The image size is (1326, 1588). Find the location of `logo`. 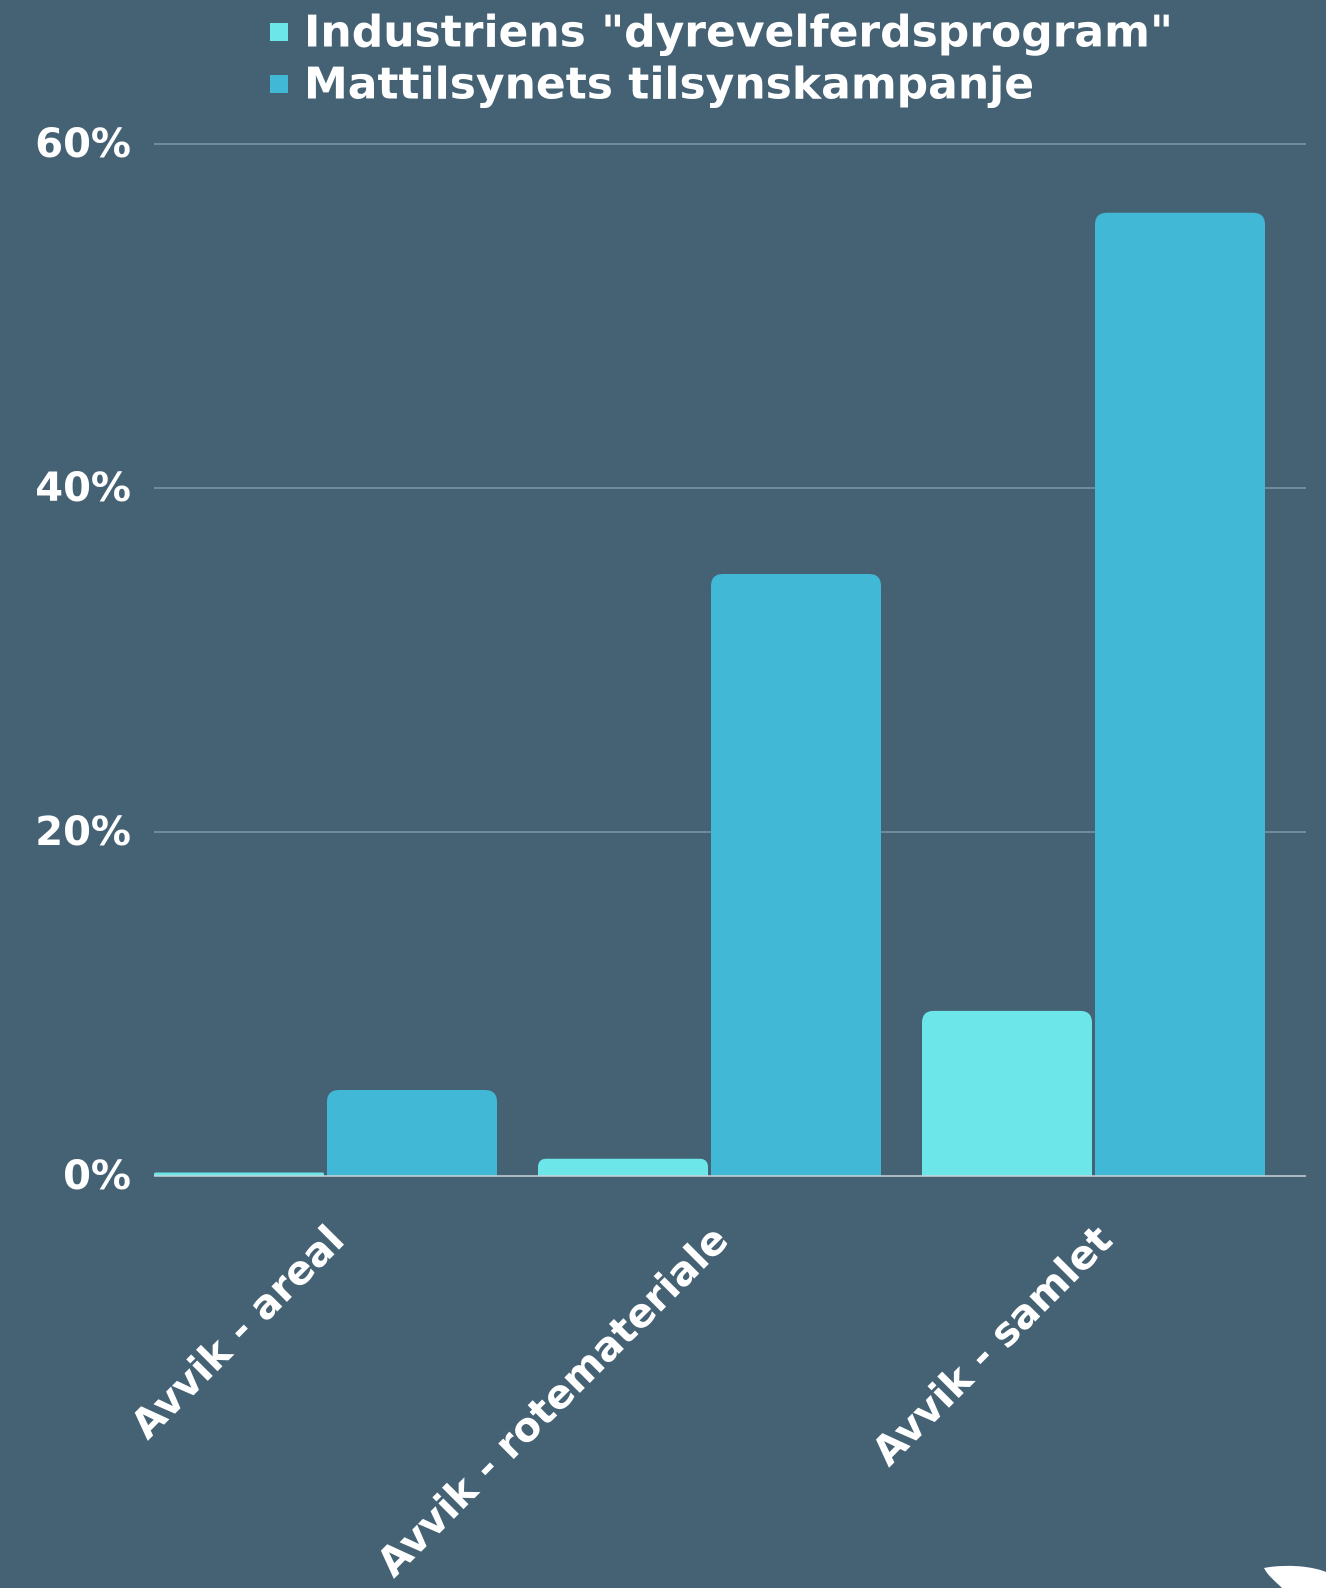

logo is located at coordinates (1295, 1576).